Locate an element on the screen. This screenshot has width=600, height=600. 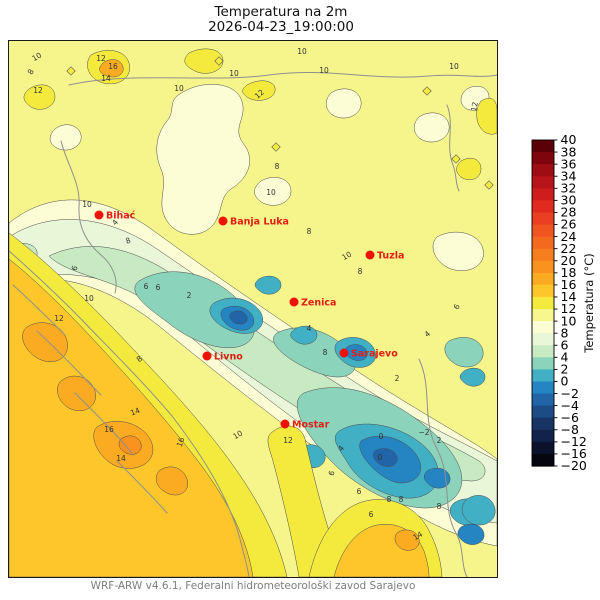
colorbar-tick-label: −16 is located at coordinates (574, 453).